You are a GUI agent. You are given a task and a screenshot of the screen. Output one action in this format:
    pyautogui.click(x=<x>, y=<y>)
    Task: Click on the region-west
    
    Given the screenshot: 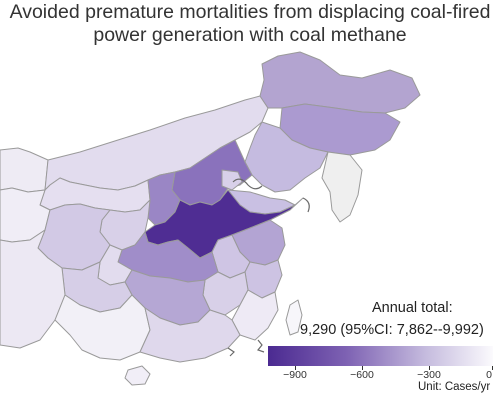 What is the action you would take?
    pyautogui.click(x=24, y=170)
    